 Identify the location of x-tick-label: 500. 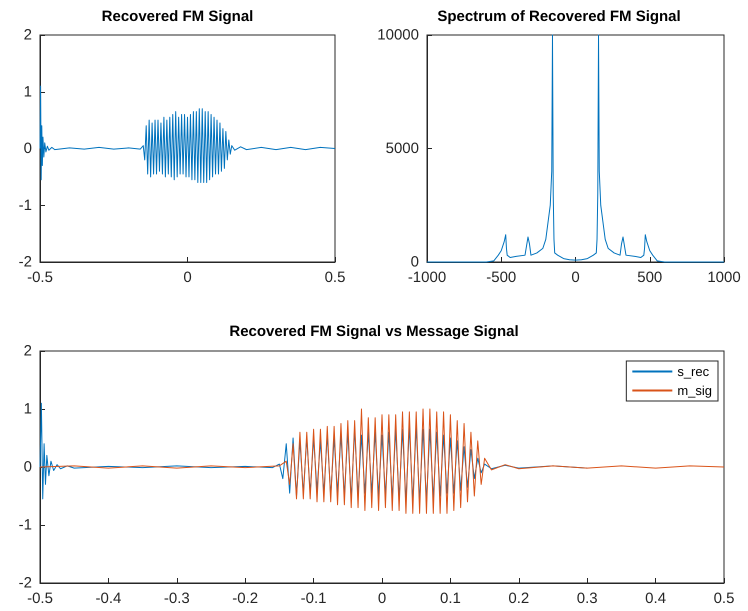
(649, 277).